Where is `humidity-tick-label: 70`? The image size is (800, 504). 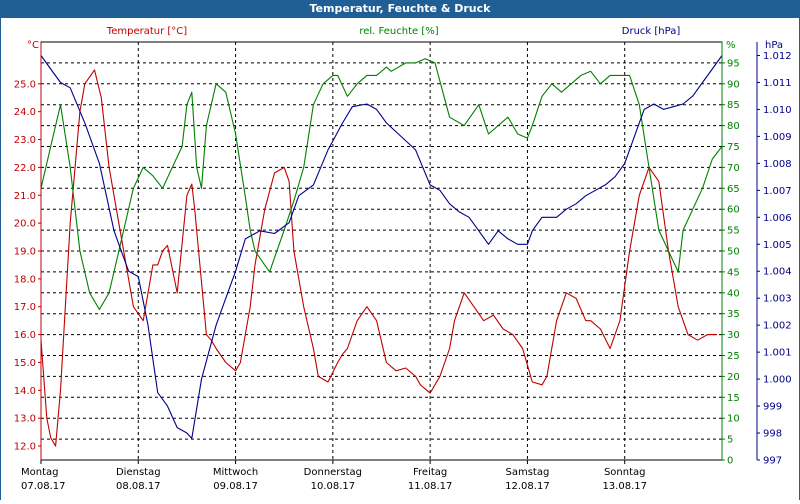
humidity-tick-label: 70 is located at coordinates (733, 168).